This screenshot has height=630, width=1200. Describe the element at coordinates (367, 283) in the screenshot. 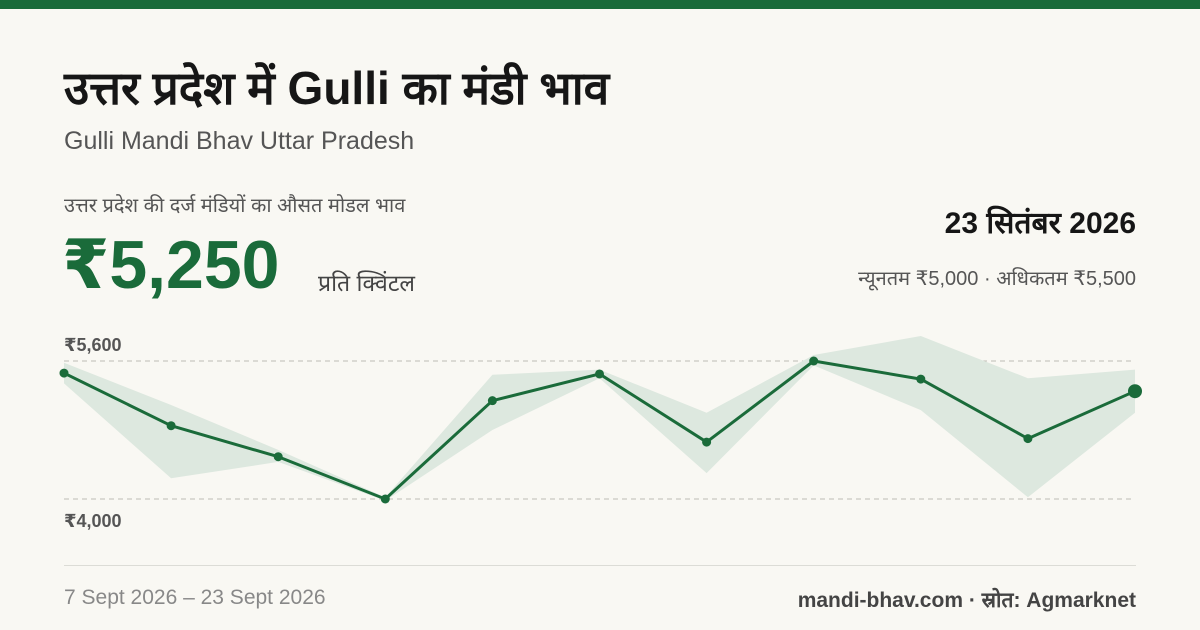

I see `unit: प्रति क्विंटल` at that location.